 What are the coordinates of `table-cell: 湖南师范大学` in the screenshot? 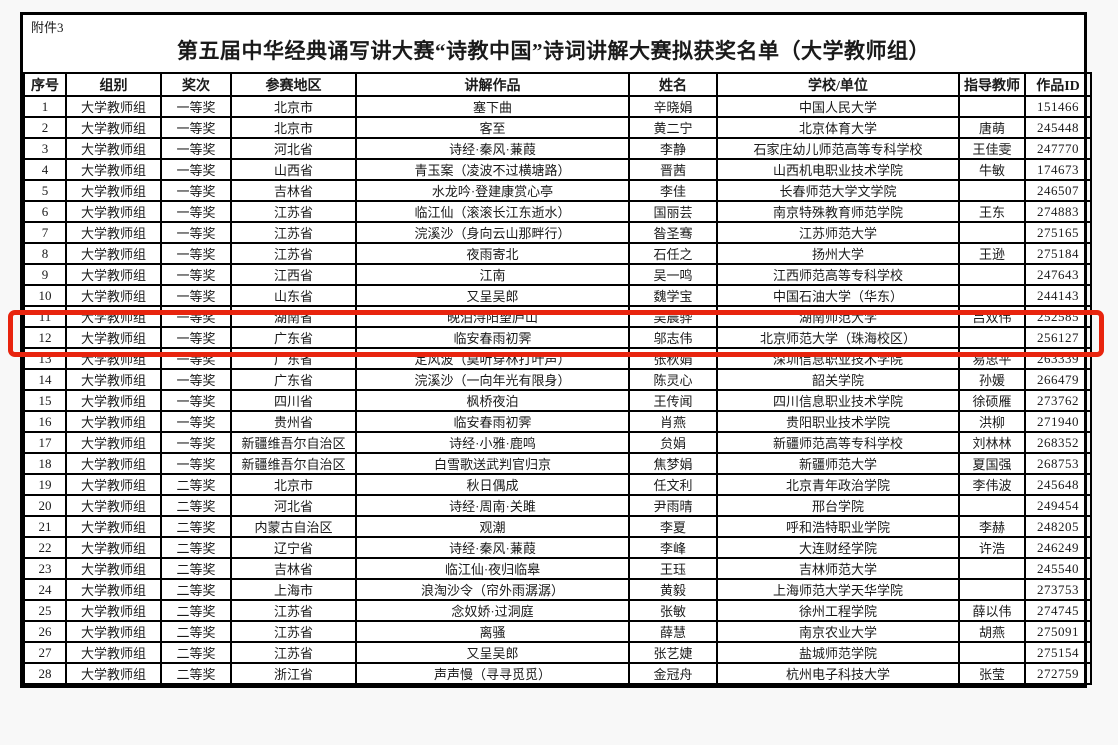 It's located at (838, 316).